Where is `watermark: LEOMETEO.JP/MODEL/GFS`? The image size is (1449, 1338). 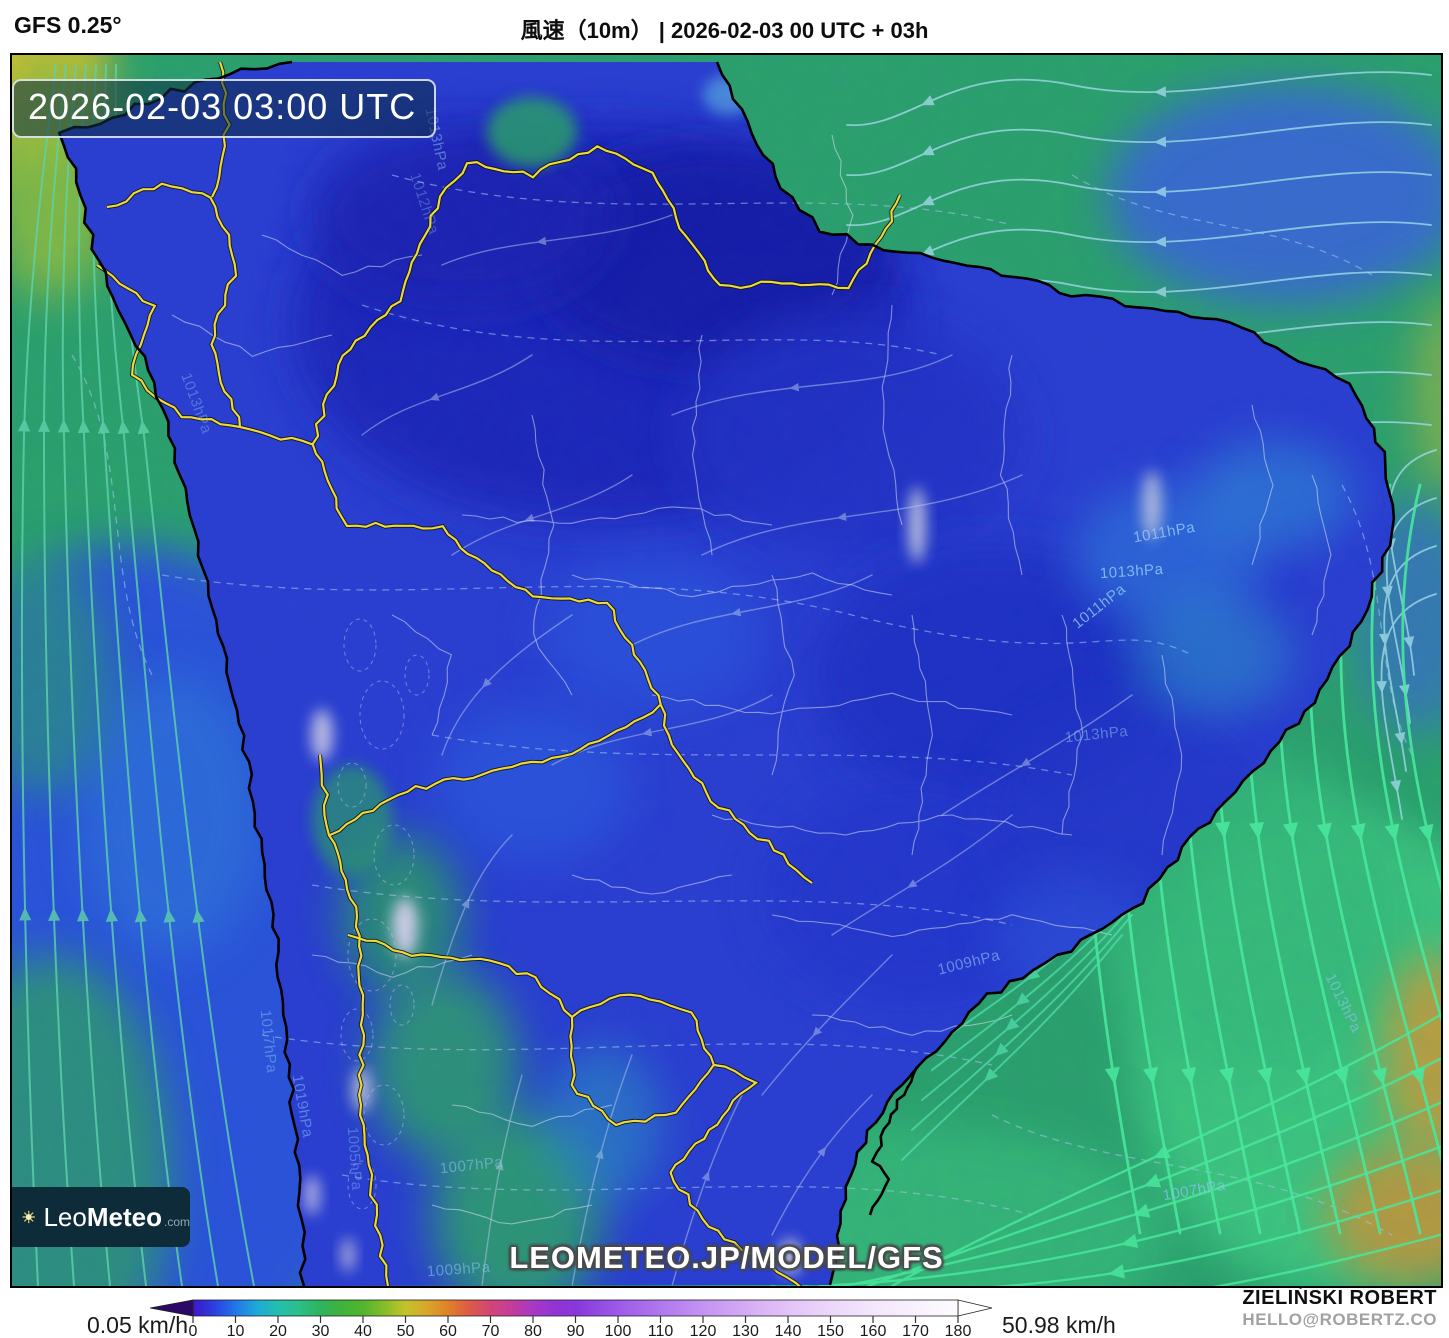
watermark: LEOMETEO.JP/MODEL/GFS is located at coordinates (726, 1257).